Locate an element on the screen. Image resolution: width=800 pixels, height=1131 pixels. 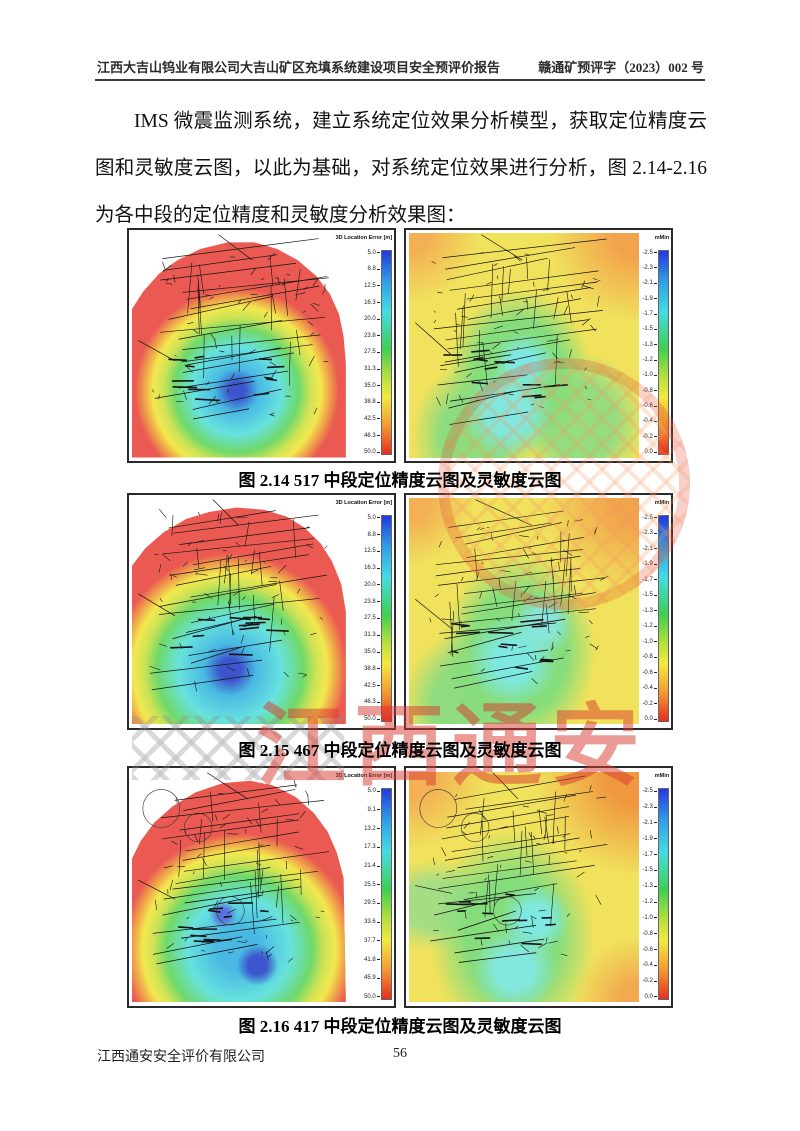
colorbar-tick: 45.9 is located at coordinates (372, 978).